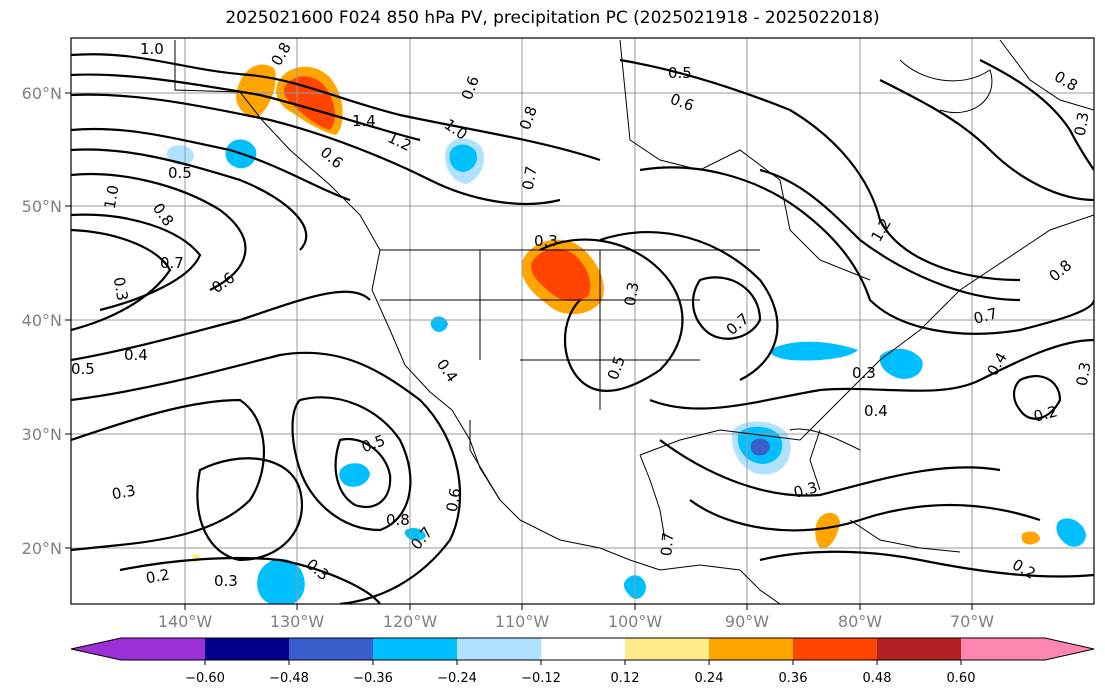  Describe the element at coordinates (635, 621) in the screenshot. I see `lon-label: 100°W` at that location.